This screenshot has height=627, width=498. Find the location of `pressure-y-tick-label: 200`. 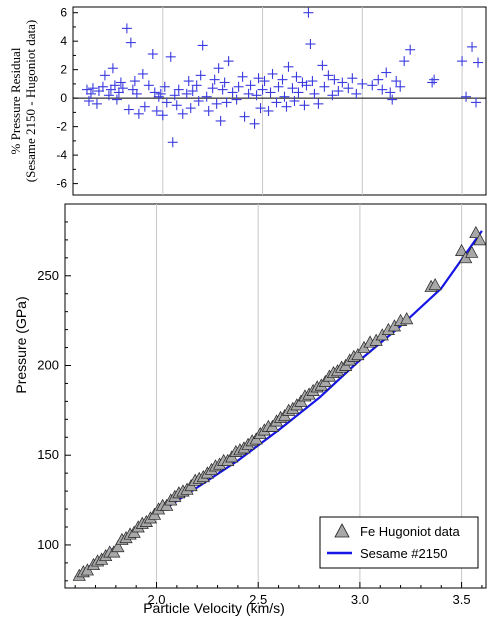

pressure-y-tick-label: 200 is located at coordinates (48, 364).